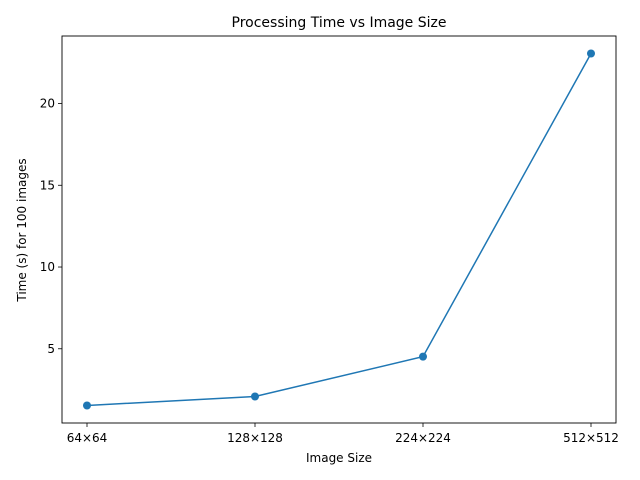  What do you see at coordinates (47, 104) in the screenshot?
I see `y-tick-label: 20` at bounding box center [47, 104].